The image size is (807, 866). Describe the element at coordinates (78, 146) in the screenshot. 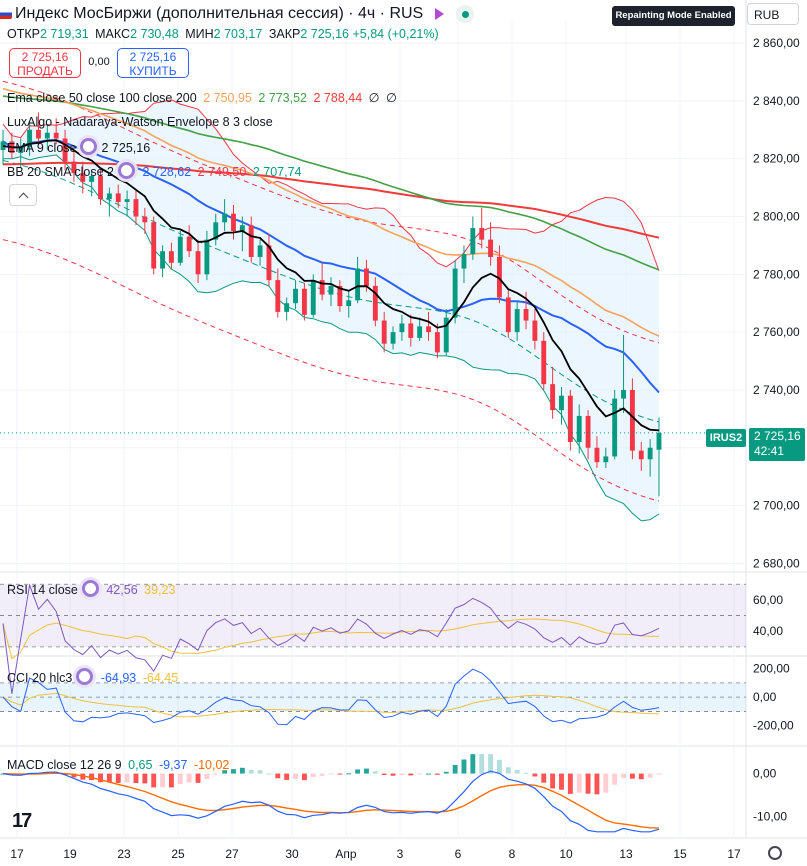

I see `legend-ema9: EMA 9 close 2 725,16` at that location.